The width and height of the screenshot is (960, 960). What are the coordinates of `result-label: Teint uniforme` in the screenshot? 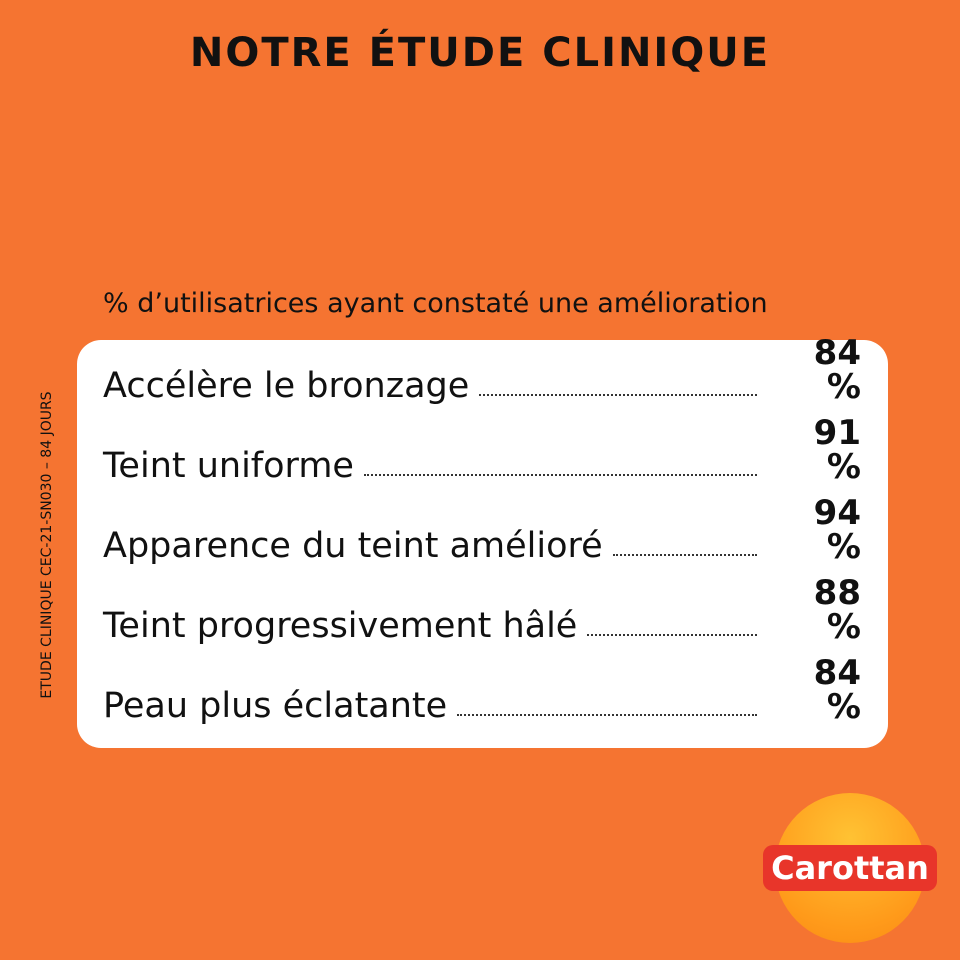 It's located at (228, 466).